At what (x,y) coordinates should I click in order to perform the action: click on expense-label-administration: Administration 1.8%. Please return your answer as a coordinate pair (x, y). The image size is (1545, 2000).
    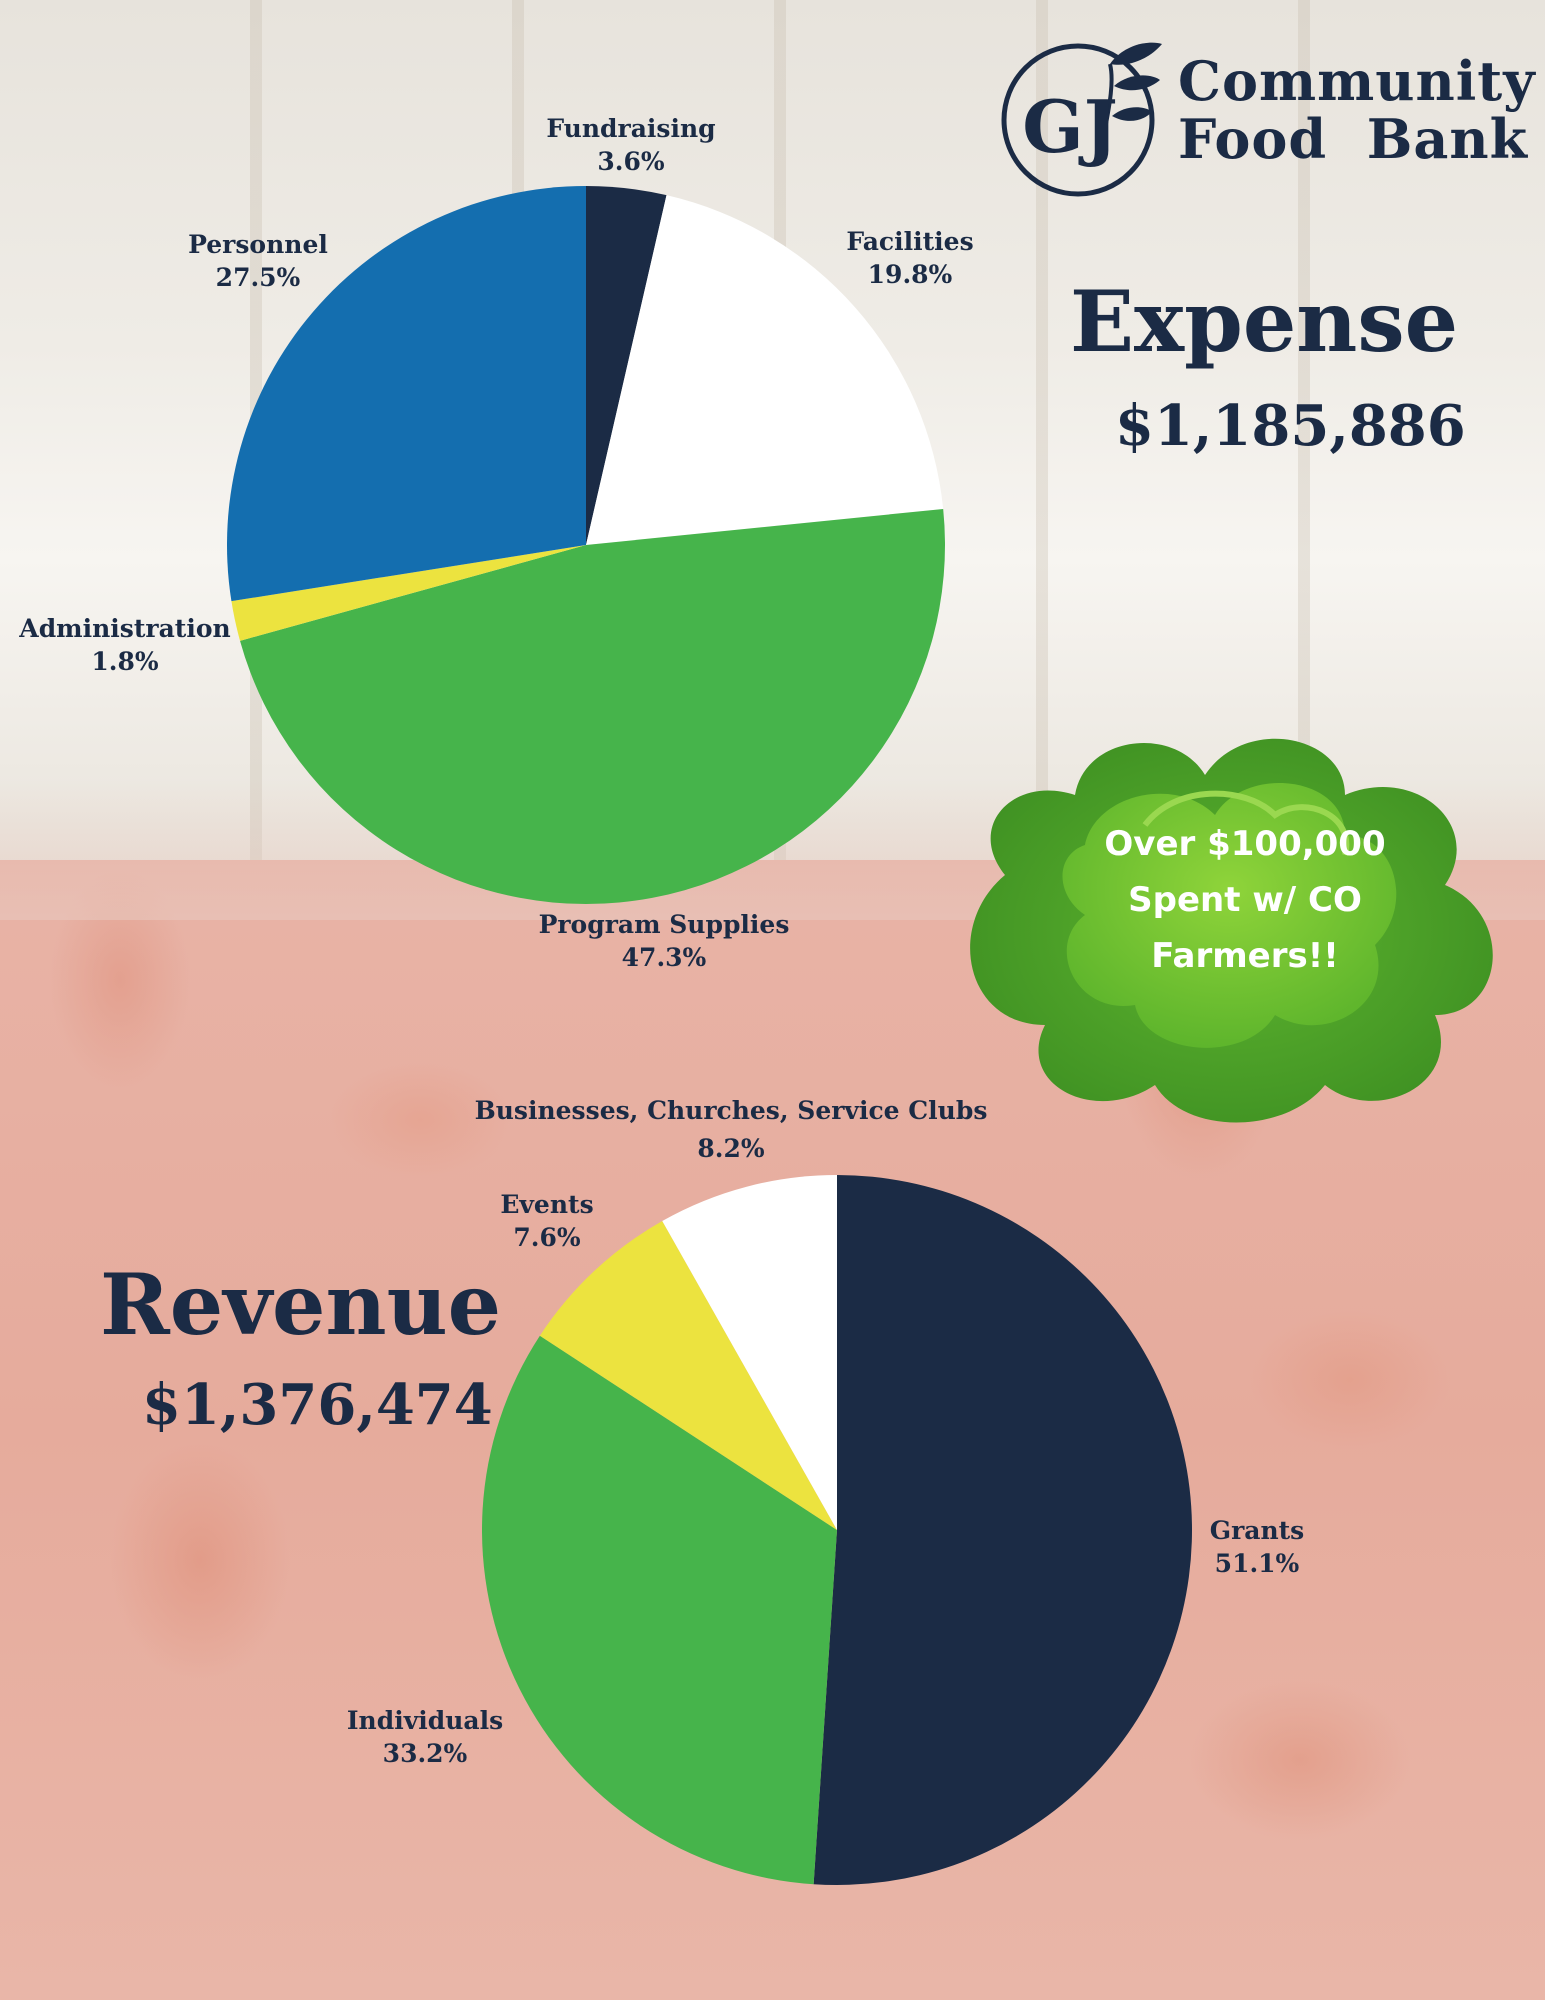
    Looking at the image, I should click on (124, 645).